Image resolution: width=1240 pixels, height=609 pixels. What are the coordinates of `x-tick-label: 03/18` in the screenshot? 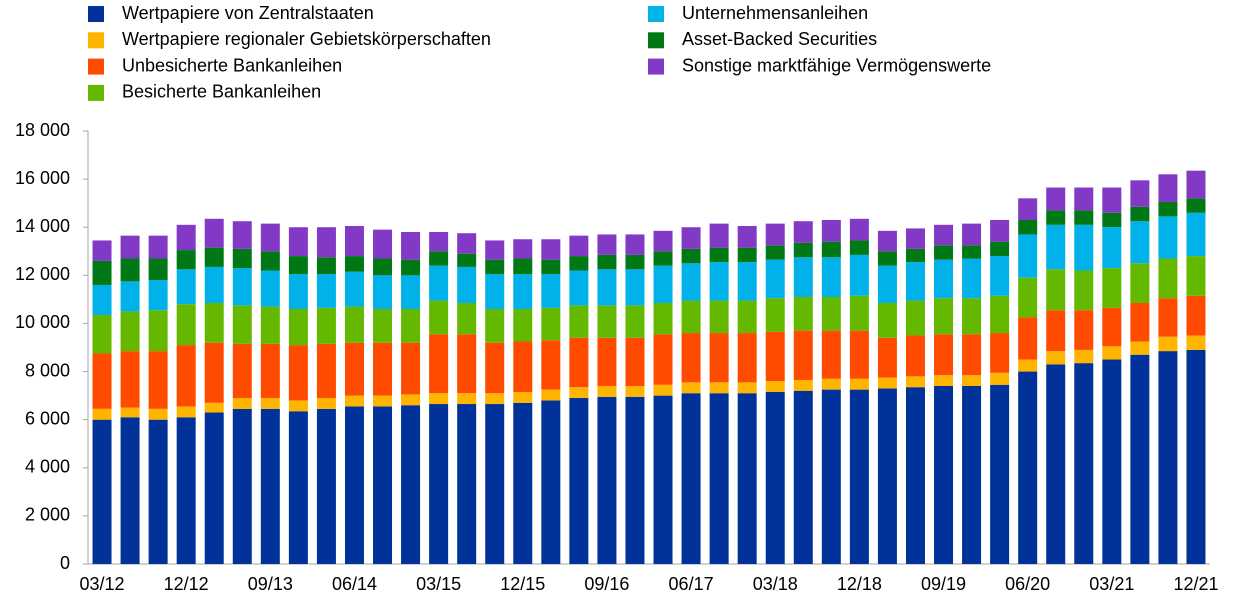 It's located at (775, 584).